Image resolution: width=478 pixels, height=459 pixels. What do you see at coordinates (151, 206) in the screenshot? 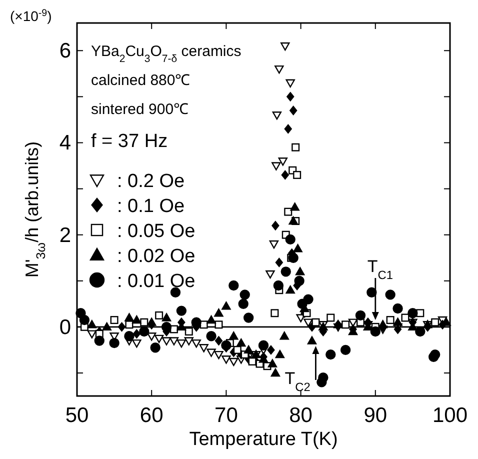
I see `legend-label: : 0.1 Oe` at bounding box center [151, 206].